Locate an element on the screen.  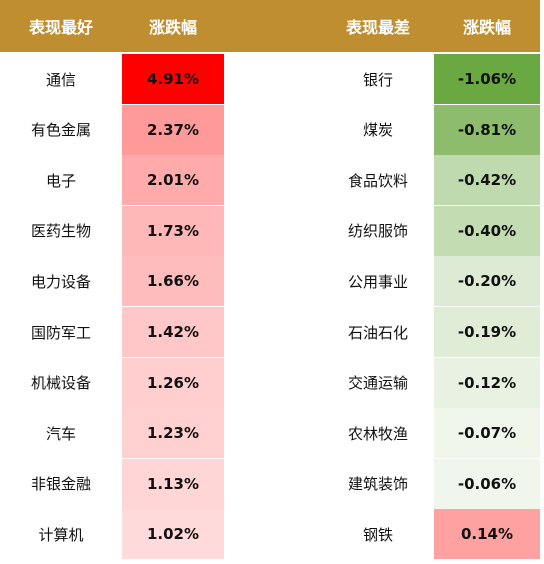
header-best-change: 涨跌幅 is located at coordinates (173, 26).